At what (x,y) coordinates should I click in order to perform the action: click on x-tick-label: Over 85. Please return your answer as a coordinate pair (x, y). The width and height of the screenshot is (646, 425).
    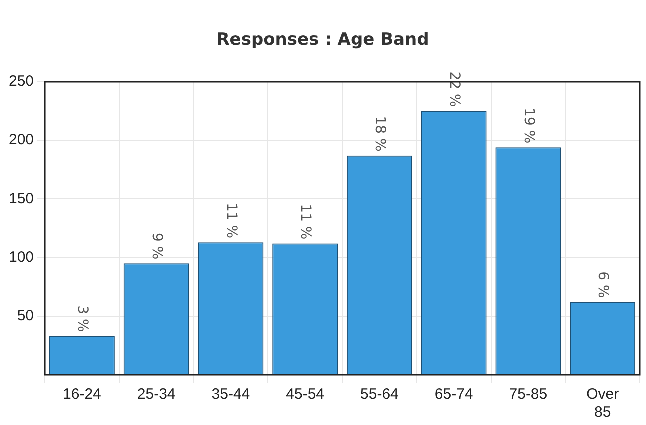
    Looking at the image, I should click on (603, 404).